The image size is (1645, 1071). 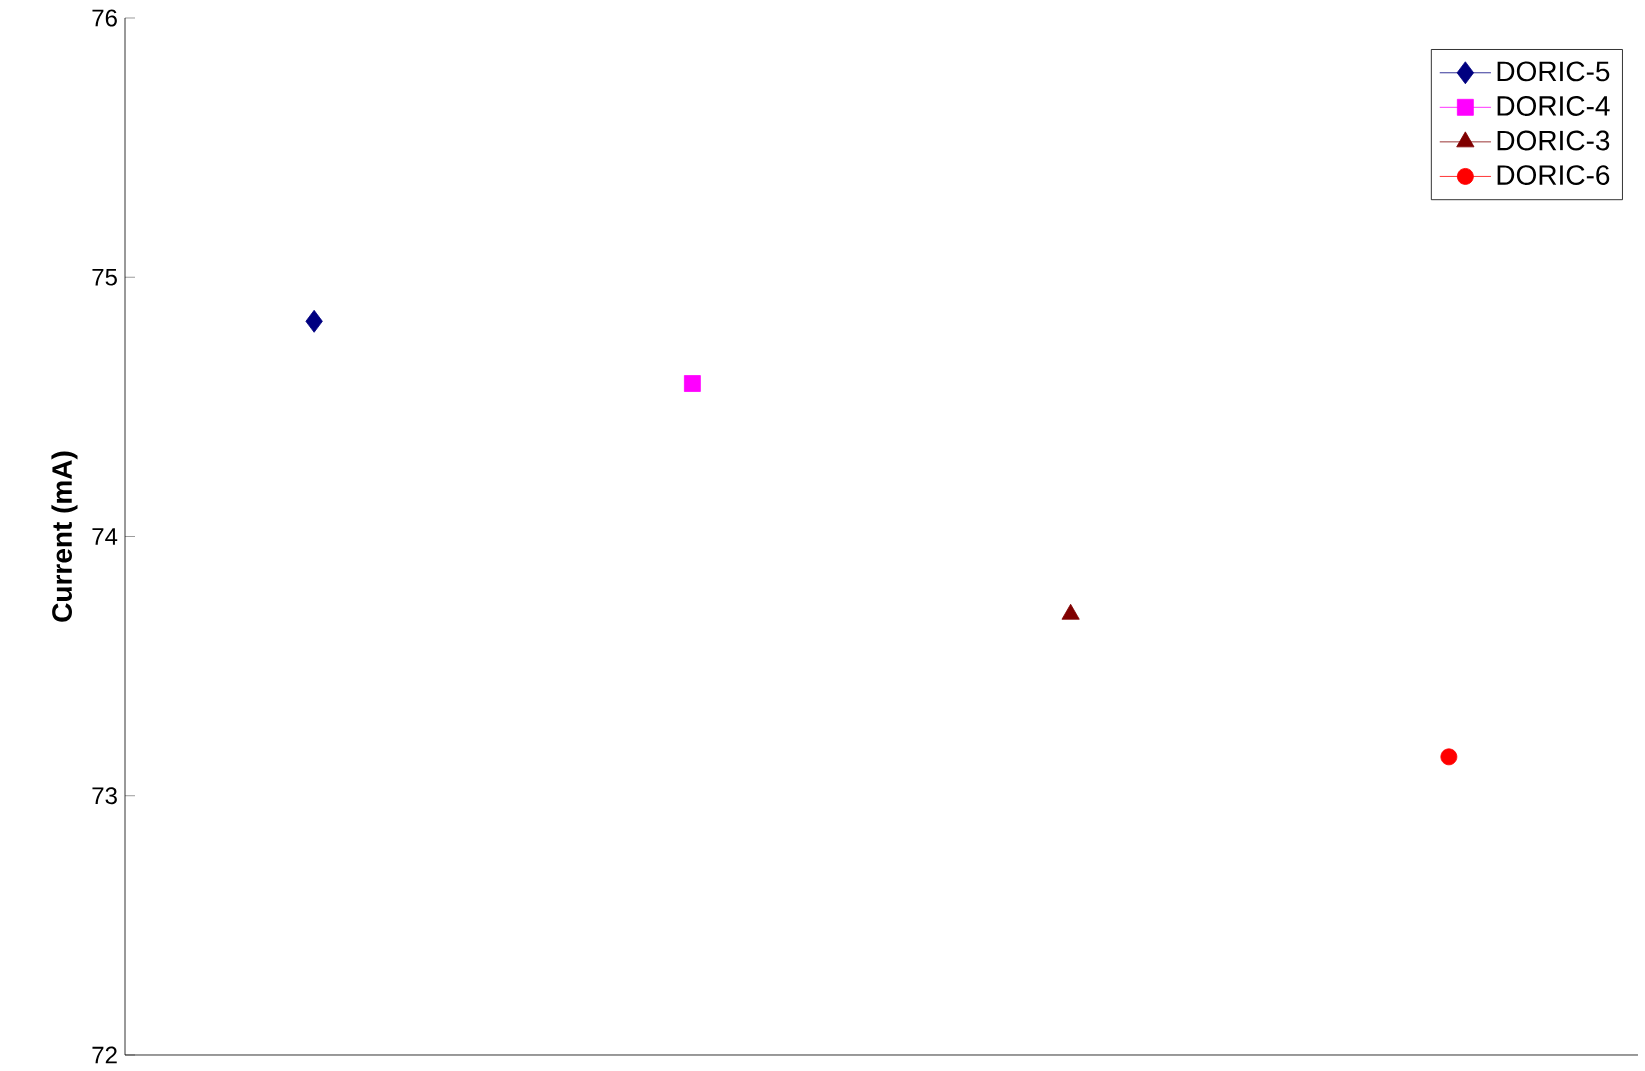 I want to click on legend-label: DORIC-4, so click(x=1553, y=106).